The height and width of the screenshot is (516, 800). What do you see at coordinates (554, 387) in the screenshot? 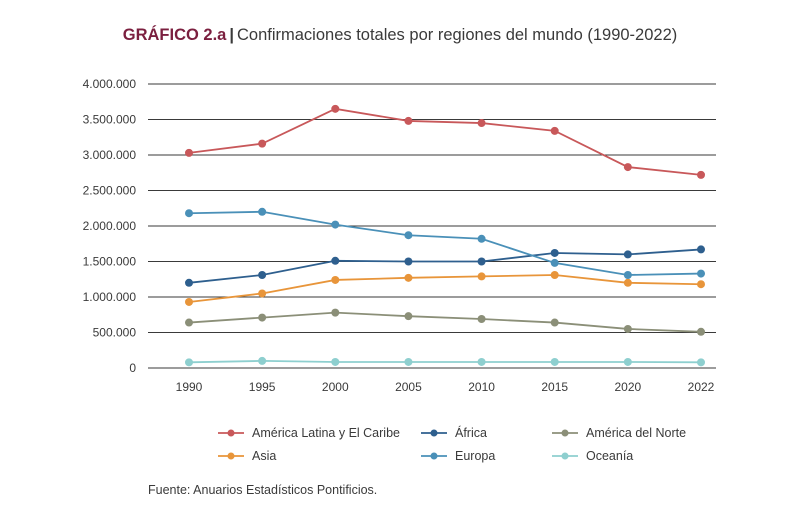
I see `x-tick-label: 2015` at bounding box center [554, 387].